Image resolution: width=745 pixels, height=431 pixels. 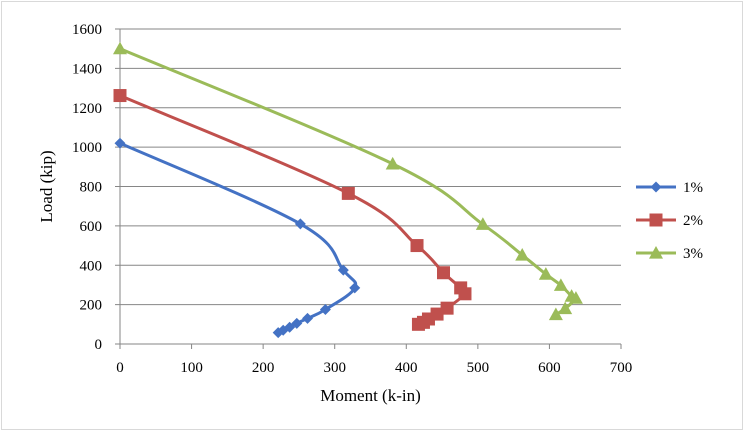 What do you see at coordinates (91, 227) in the screenshot?
I see `y-tick-label-3: 600` at bounding box center [91, 227].